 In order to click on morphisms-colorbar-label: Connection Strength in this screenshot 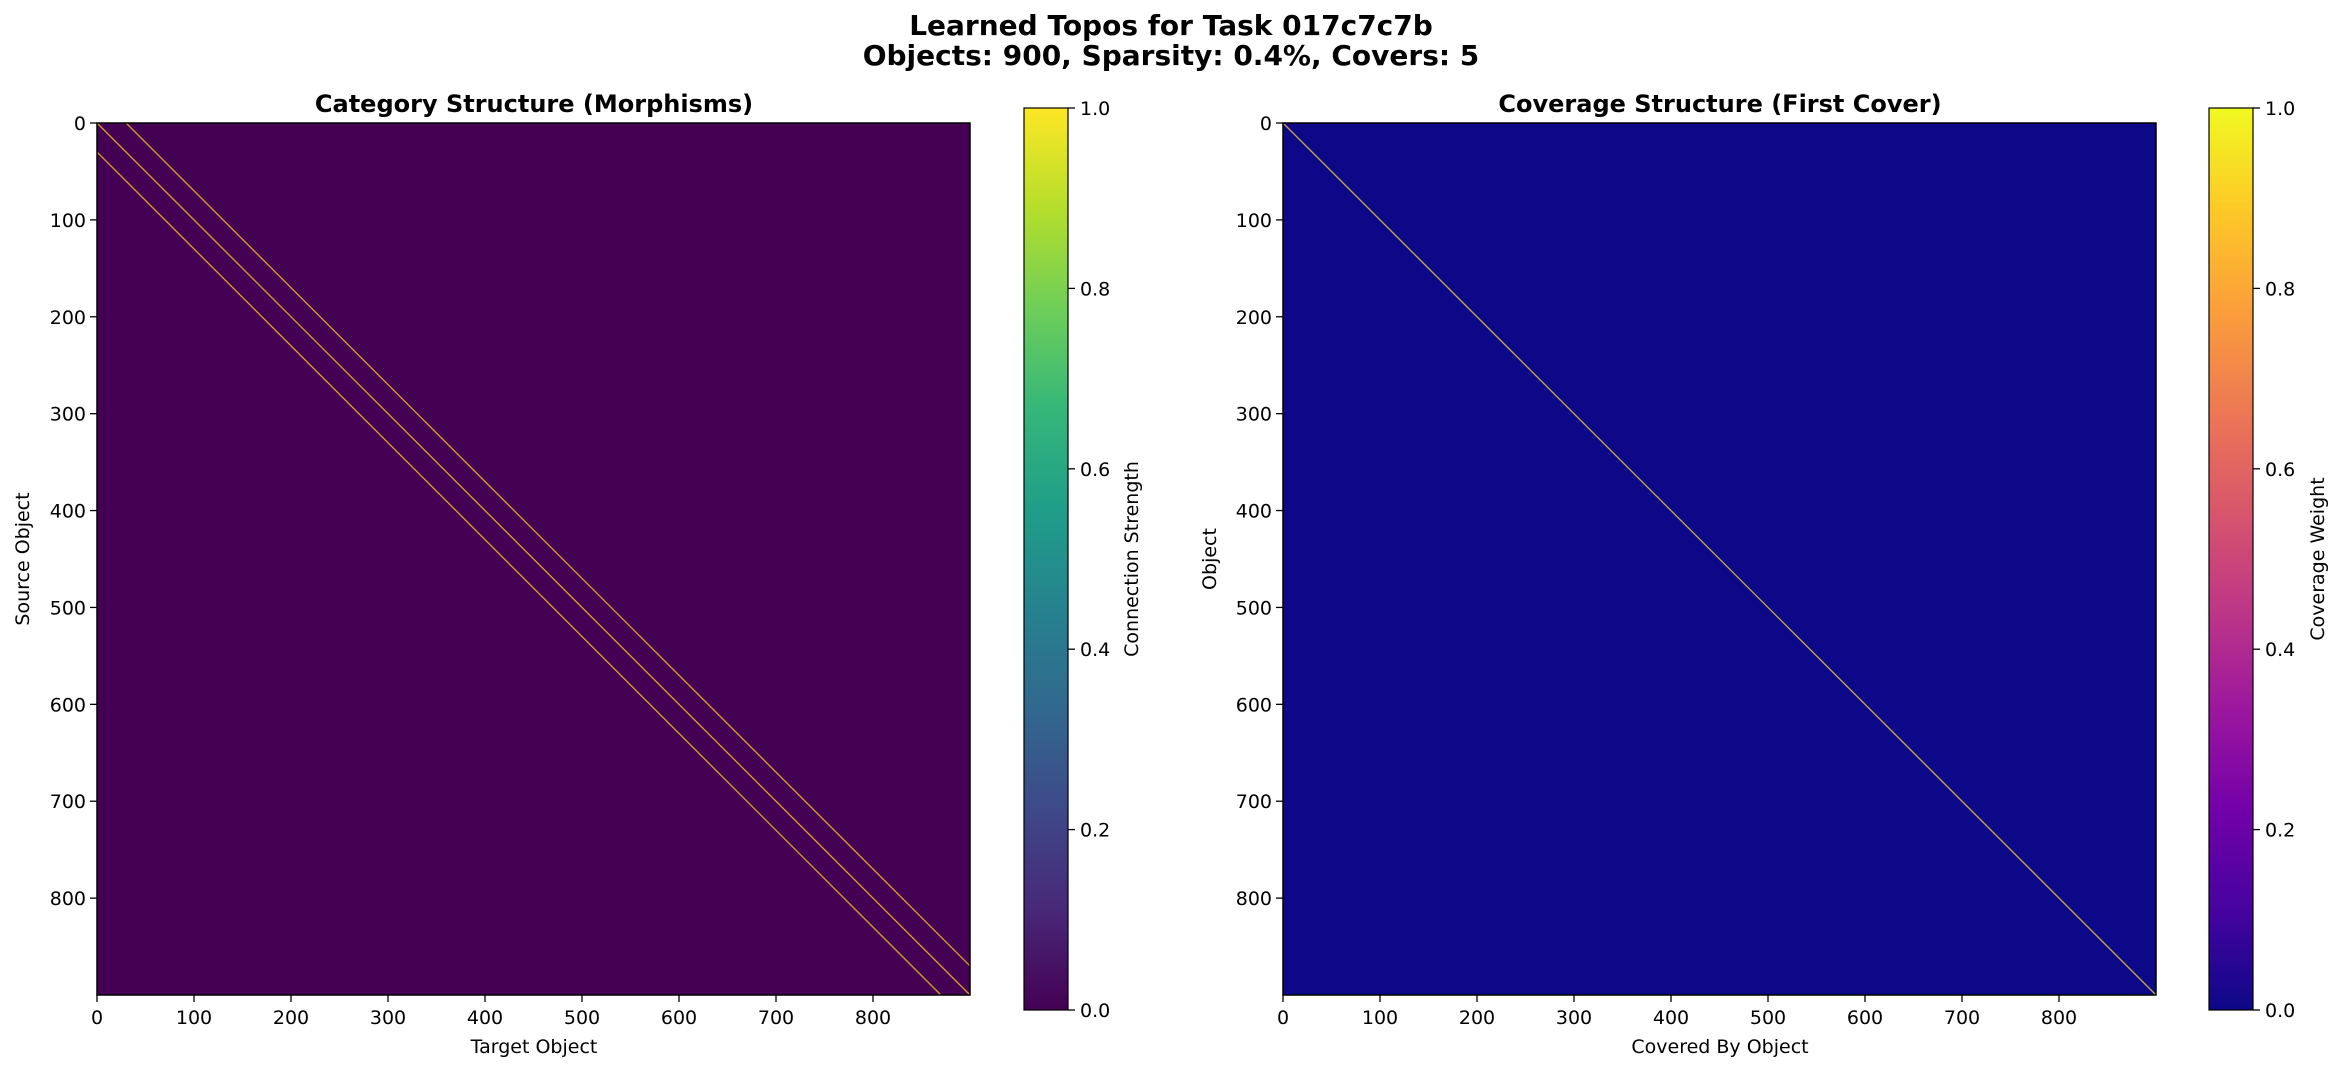, I will do `click(1132, 559)`.